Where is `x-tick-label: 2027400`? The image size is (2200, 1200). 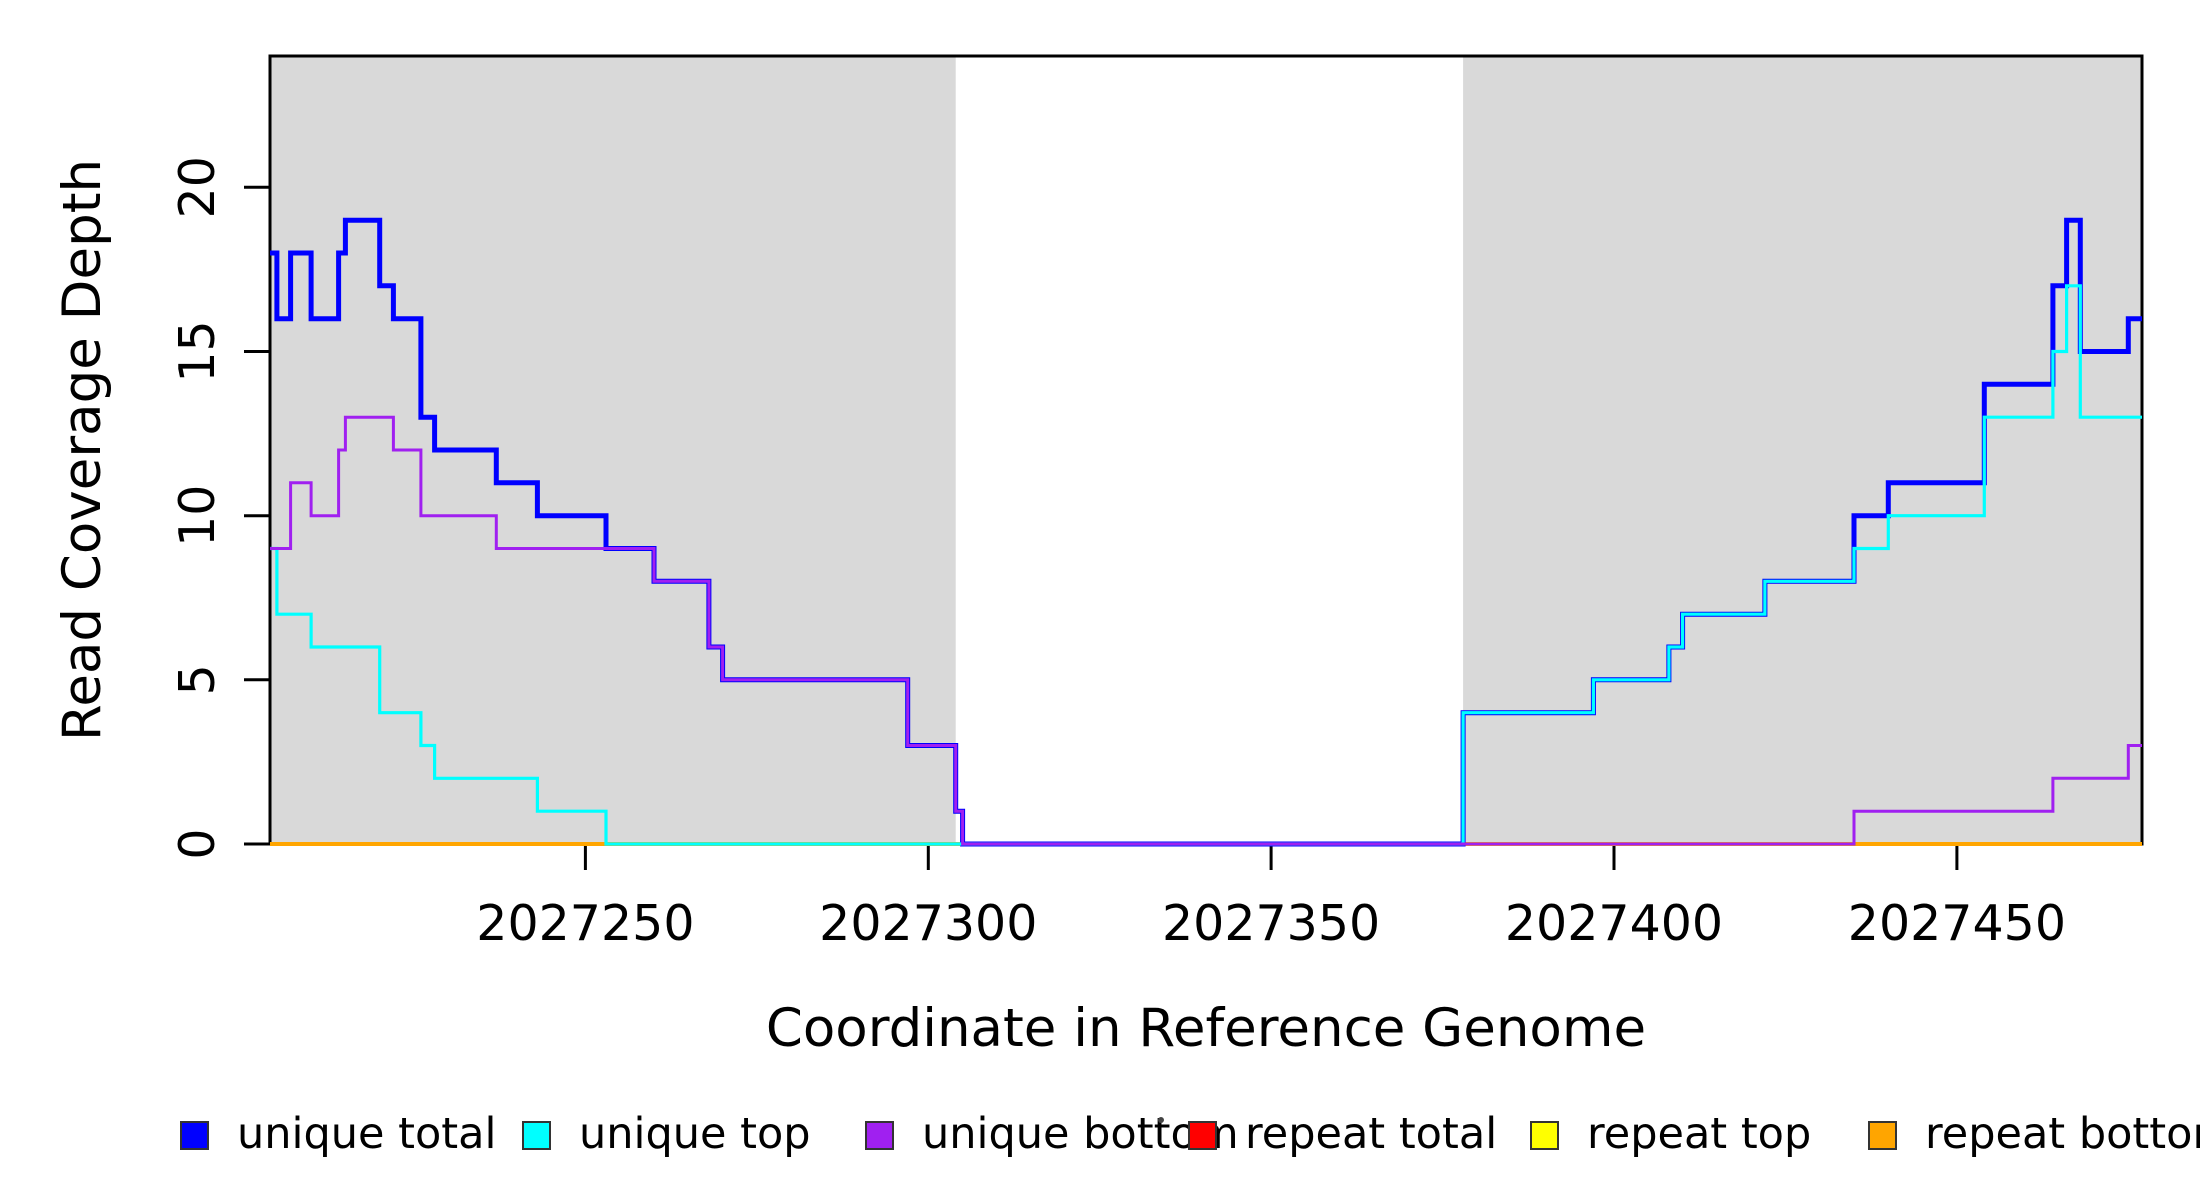
x-tick-label: 2027400 is located at coordinates (1614, 923).